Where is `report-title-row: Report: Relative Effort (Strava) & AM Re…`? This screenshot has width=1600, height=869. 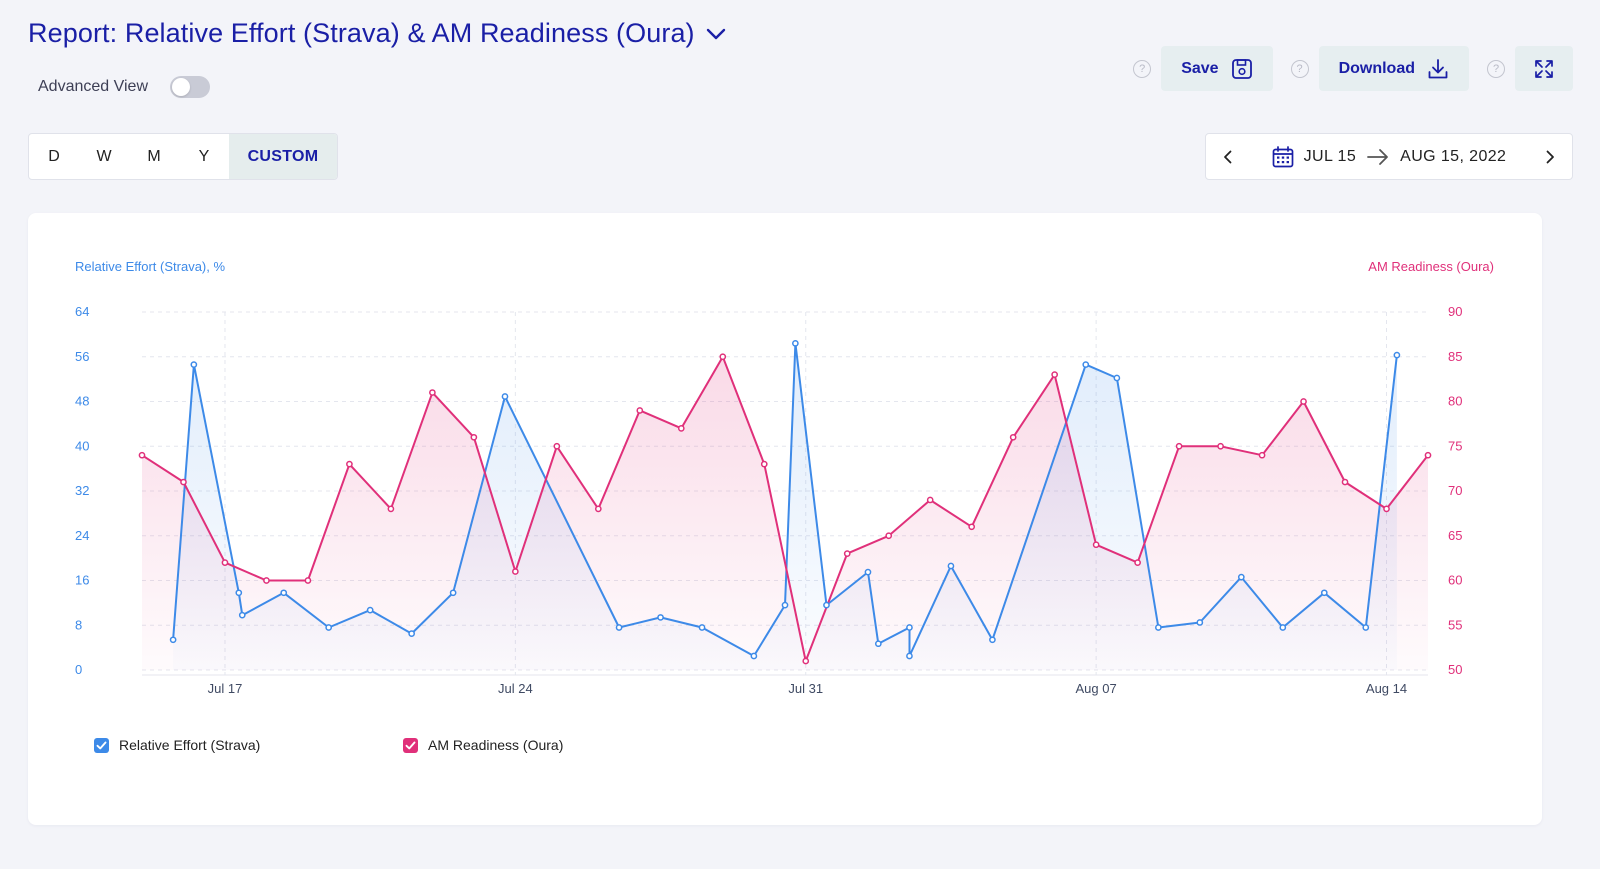 report-title-row: Report: Relative Effort (Strava) & AM Re… is located at coordinates (377, 33).